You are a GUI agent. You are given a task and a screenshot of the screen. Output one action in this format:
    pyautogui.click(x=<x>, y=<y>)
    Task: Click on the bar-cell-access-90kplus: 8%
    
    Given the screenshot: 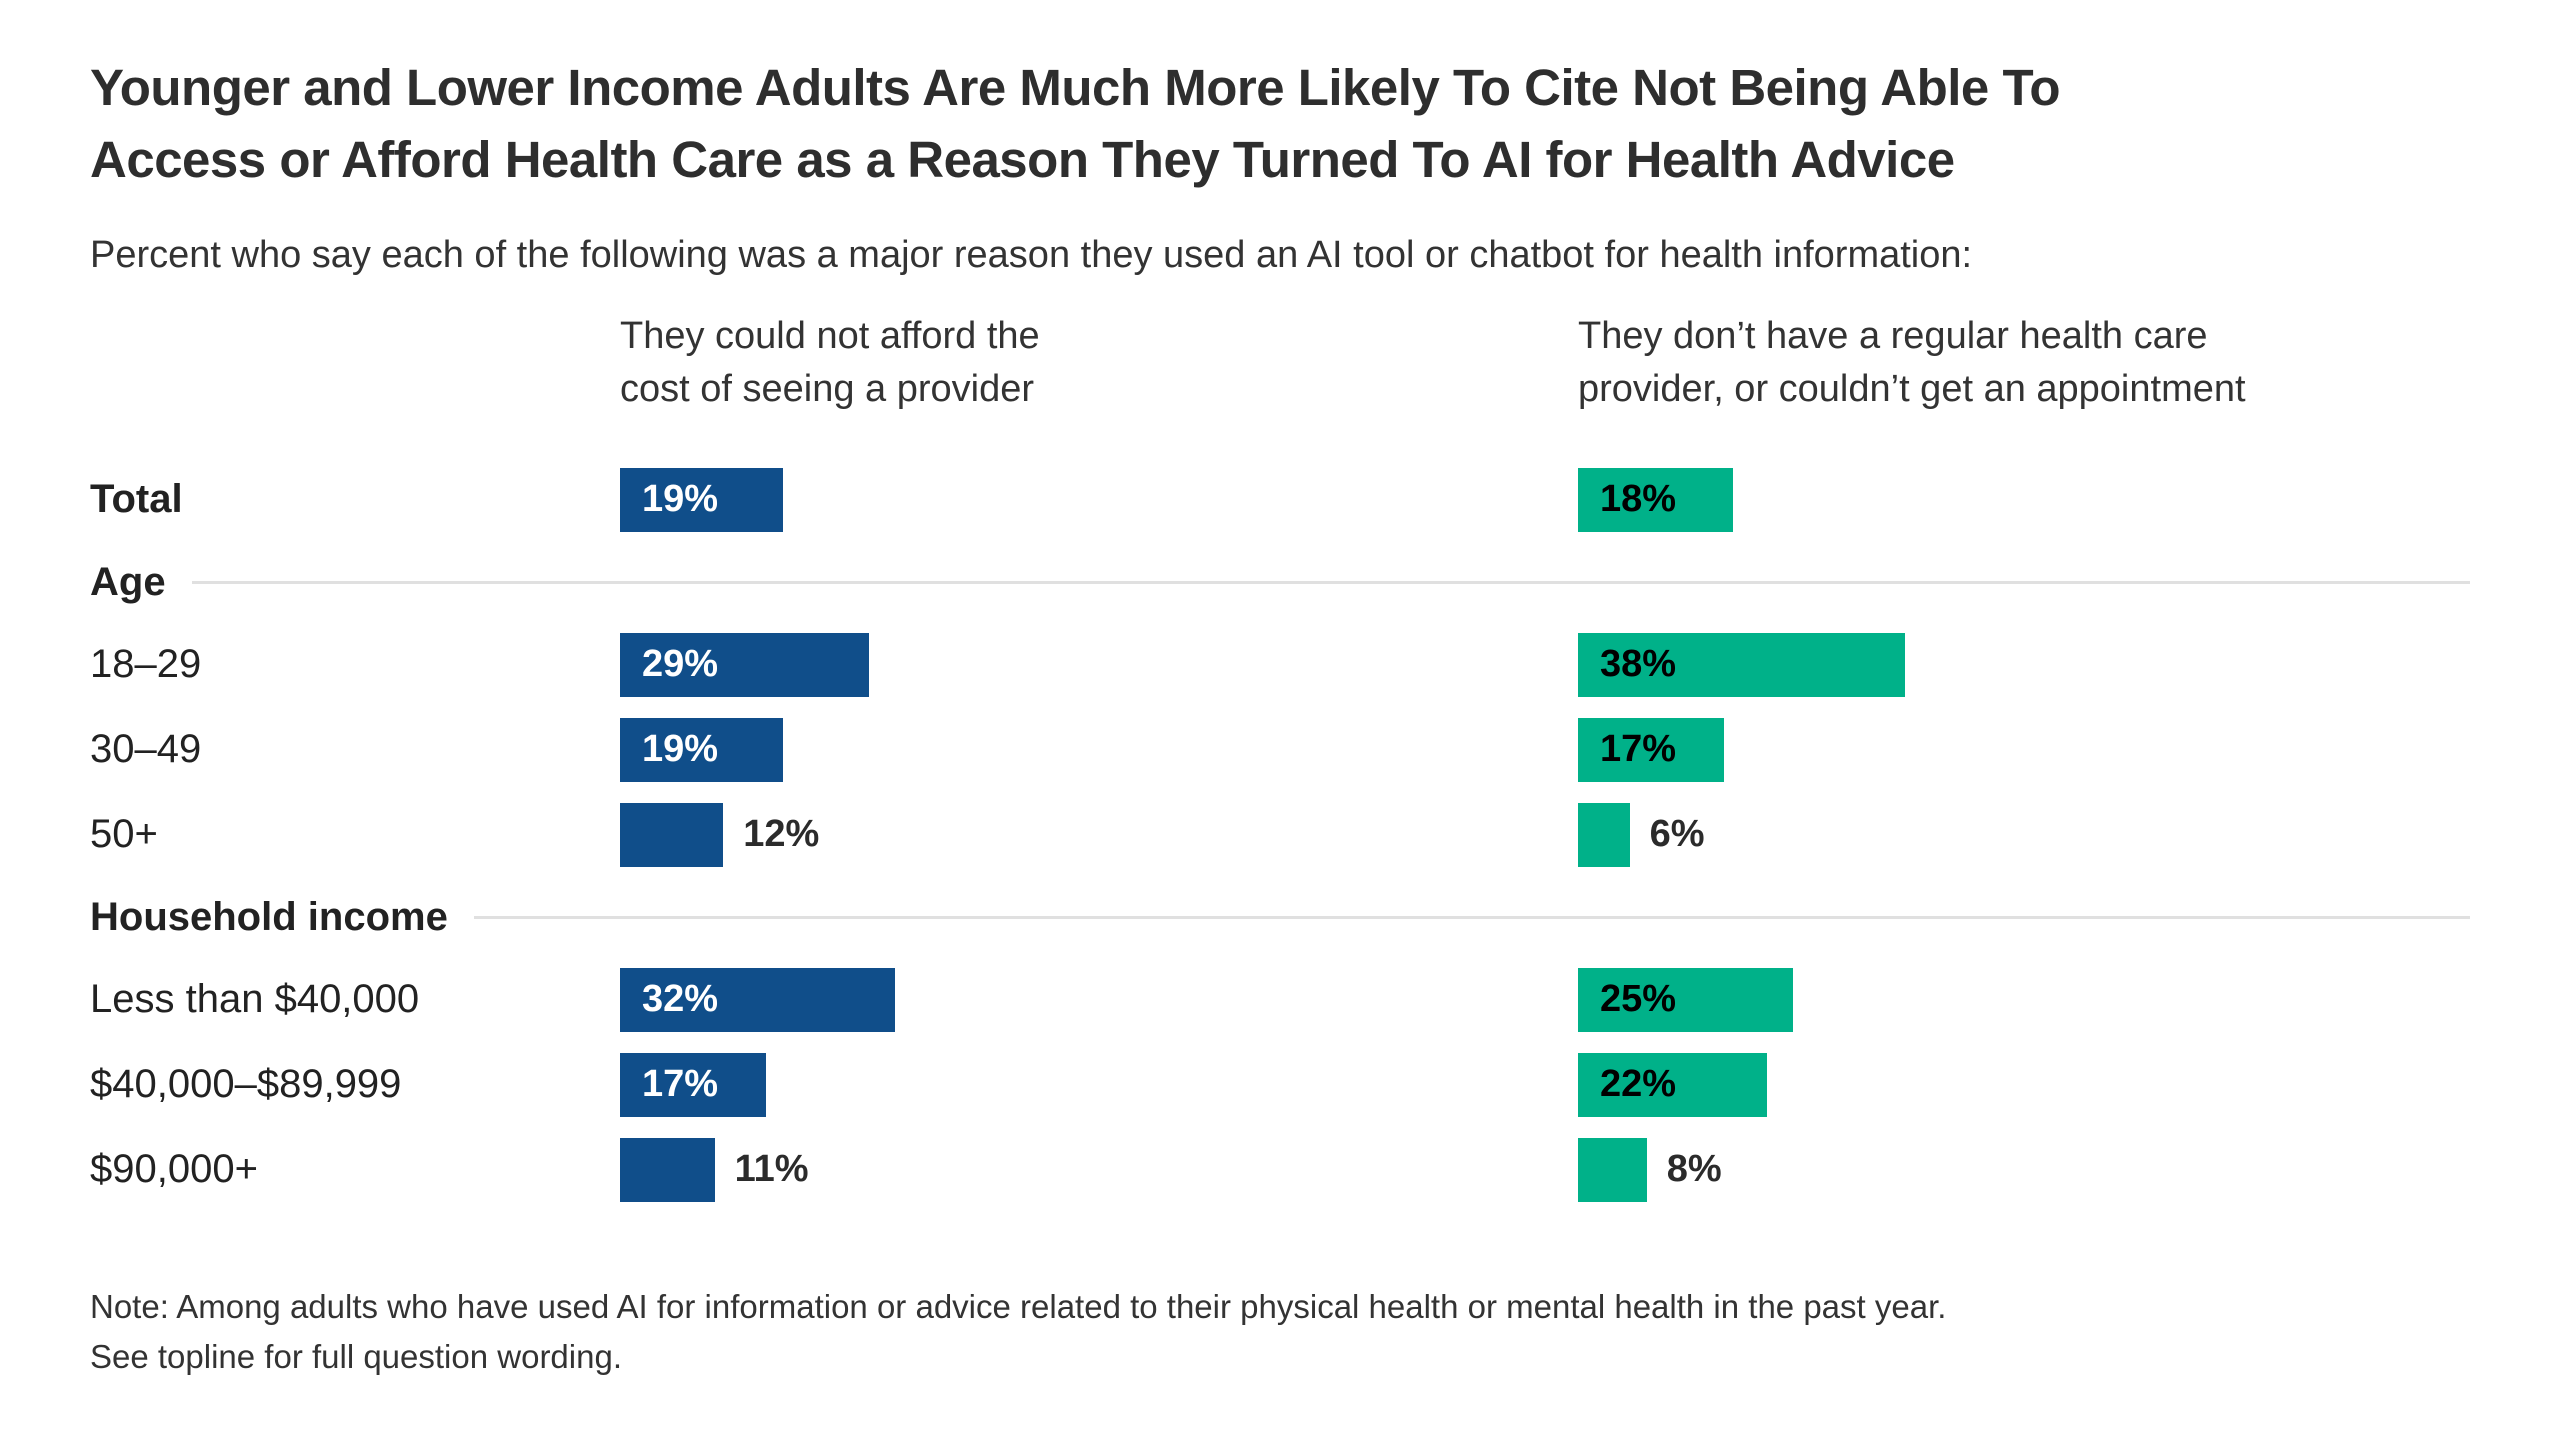 What is the action you would take?
    pyautogui.click(x=2024, y=1169)
    